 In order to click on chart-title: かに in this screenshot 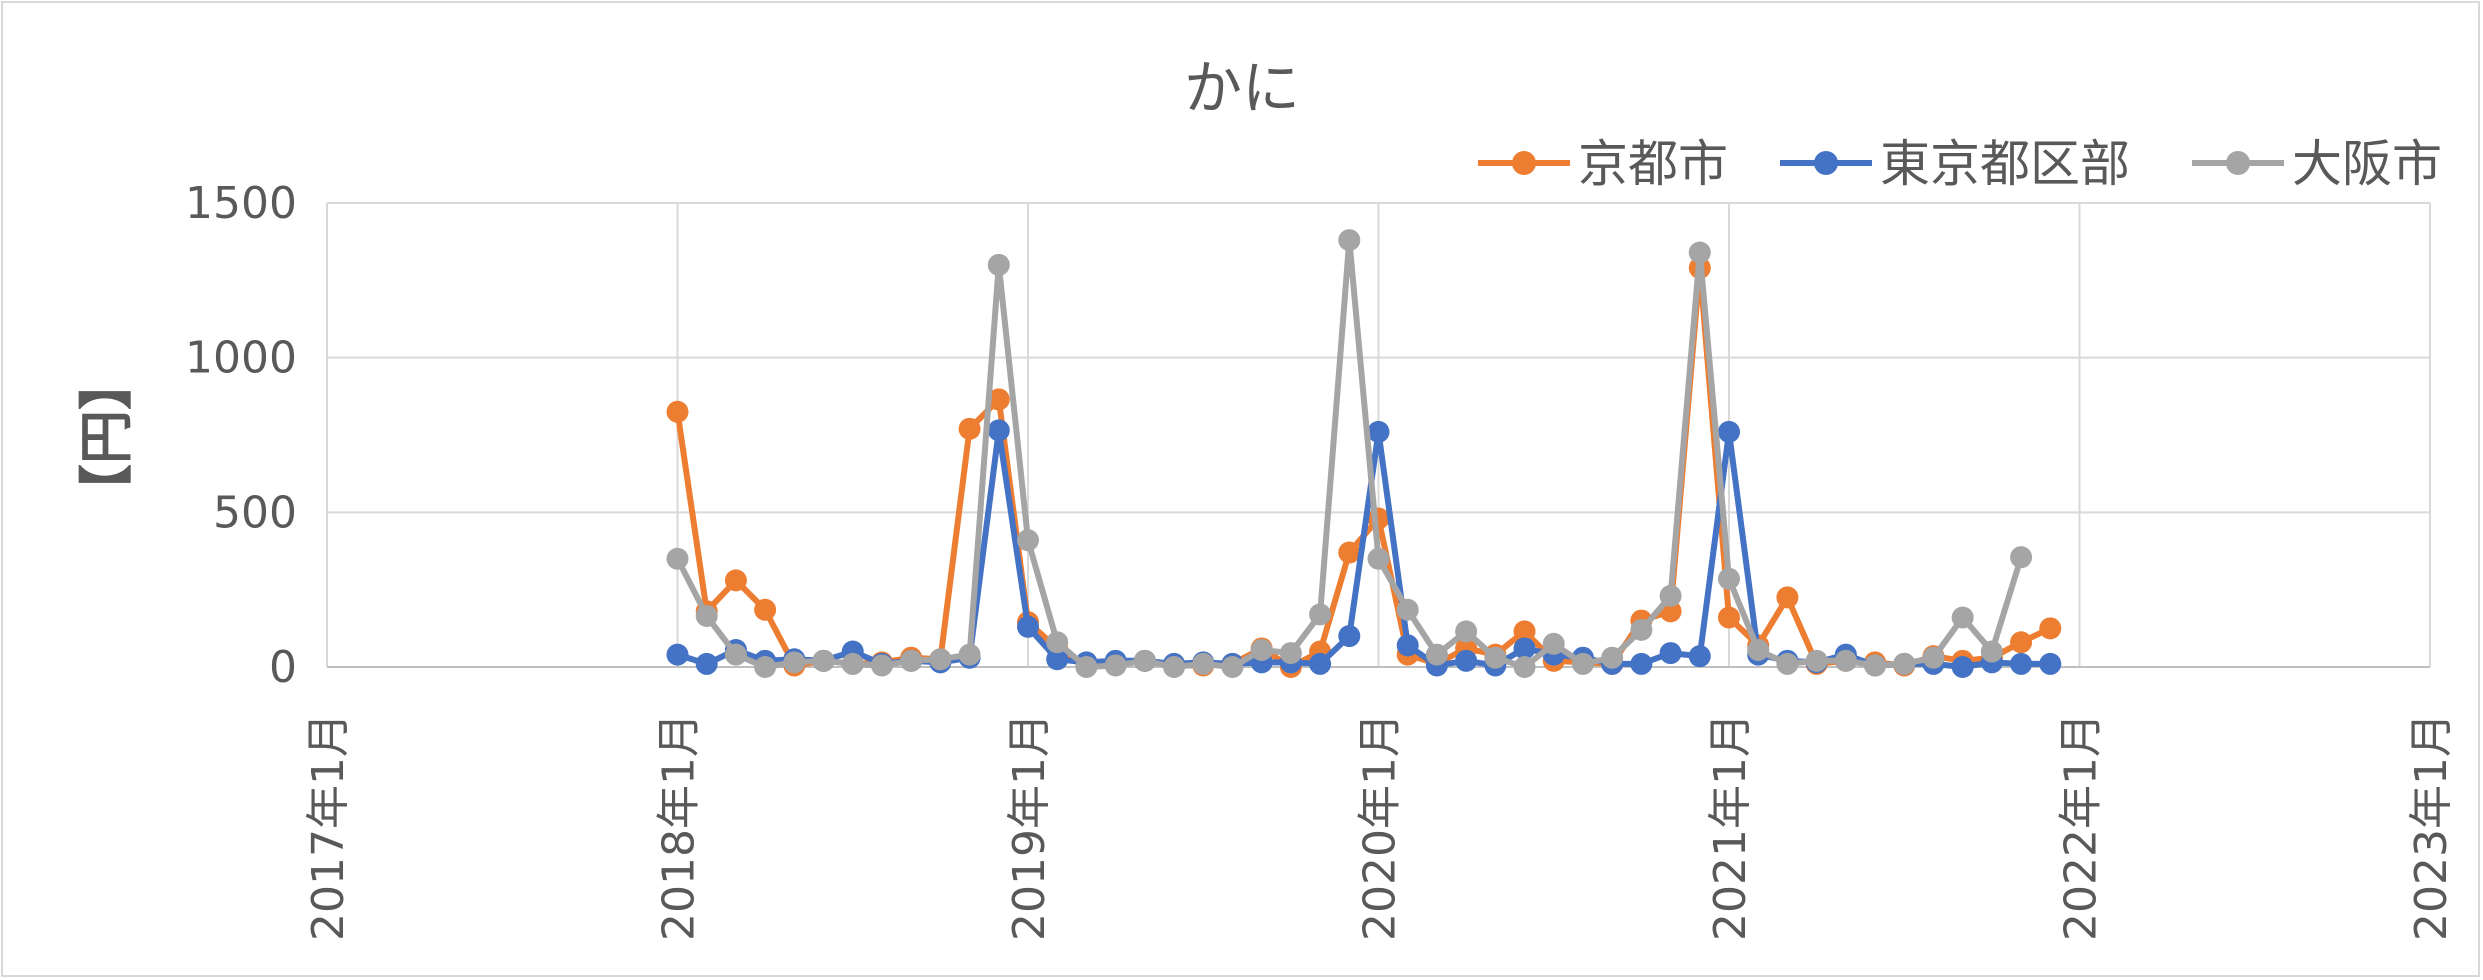, I will do `click(1242, 88)`.